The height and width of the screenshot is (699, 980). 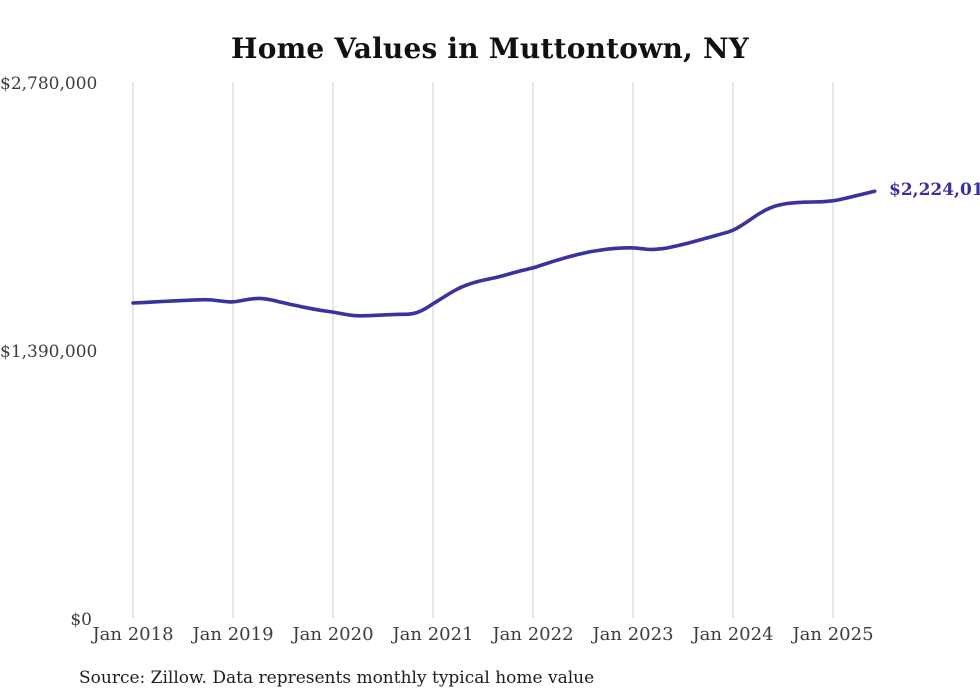 What do you see at coordinates (333, 634) in the screenshot?
I see `x-axis-tick-2020: Jan 2020` at bounding box center [333, 634].